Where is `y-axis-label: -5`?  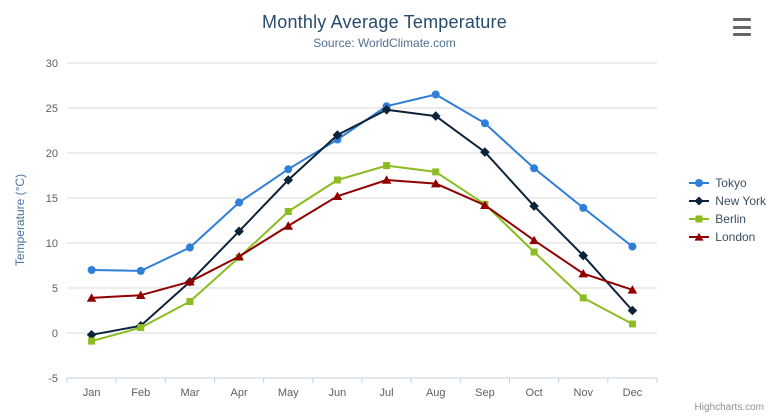
y-axis-label: -5 is located at coordinates (53, 379).